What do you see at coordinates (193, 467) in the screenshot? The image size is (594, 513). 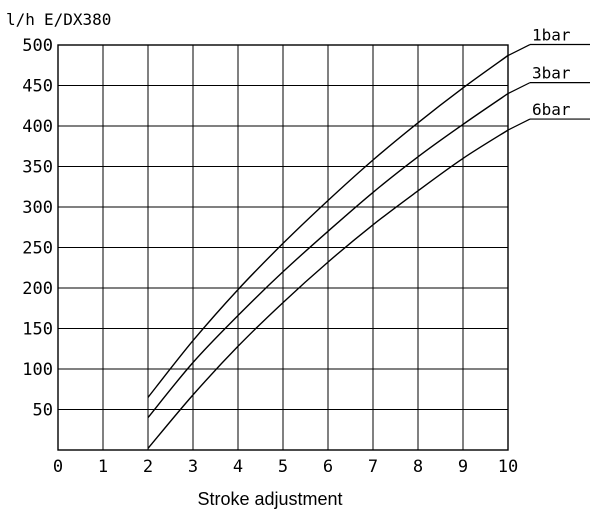 I see `x-tick-label: 3` at bounding box center [193, 467].